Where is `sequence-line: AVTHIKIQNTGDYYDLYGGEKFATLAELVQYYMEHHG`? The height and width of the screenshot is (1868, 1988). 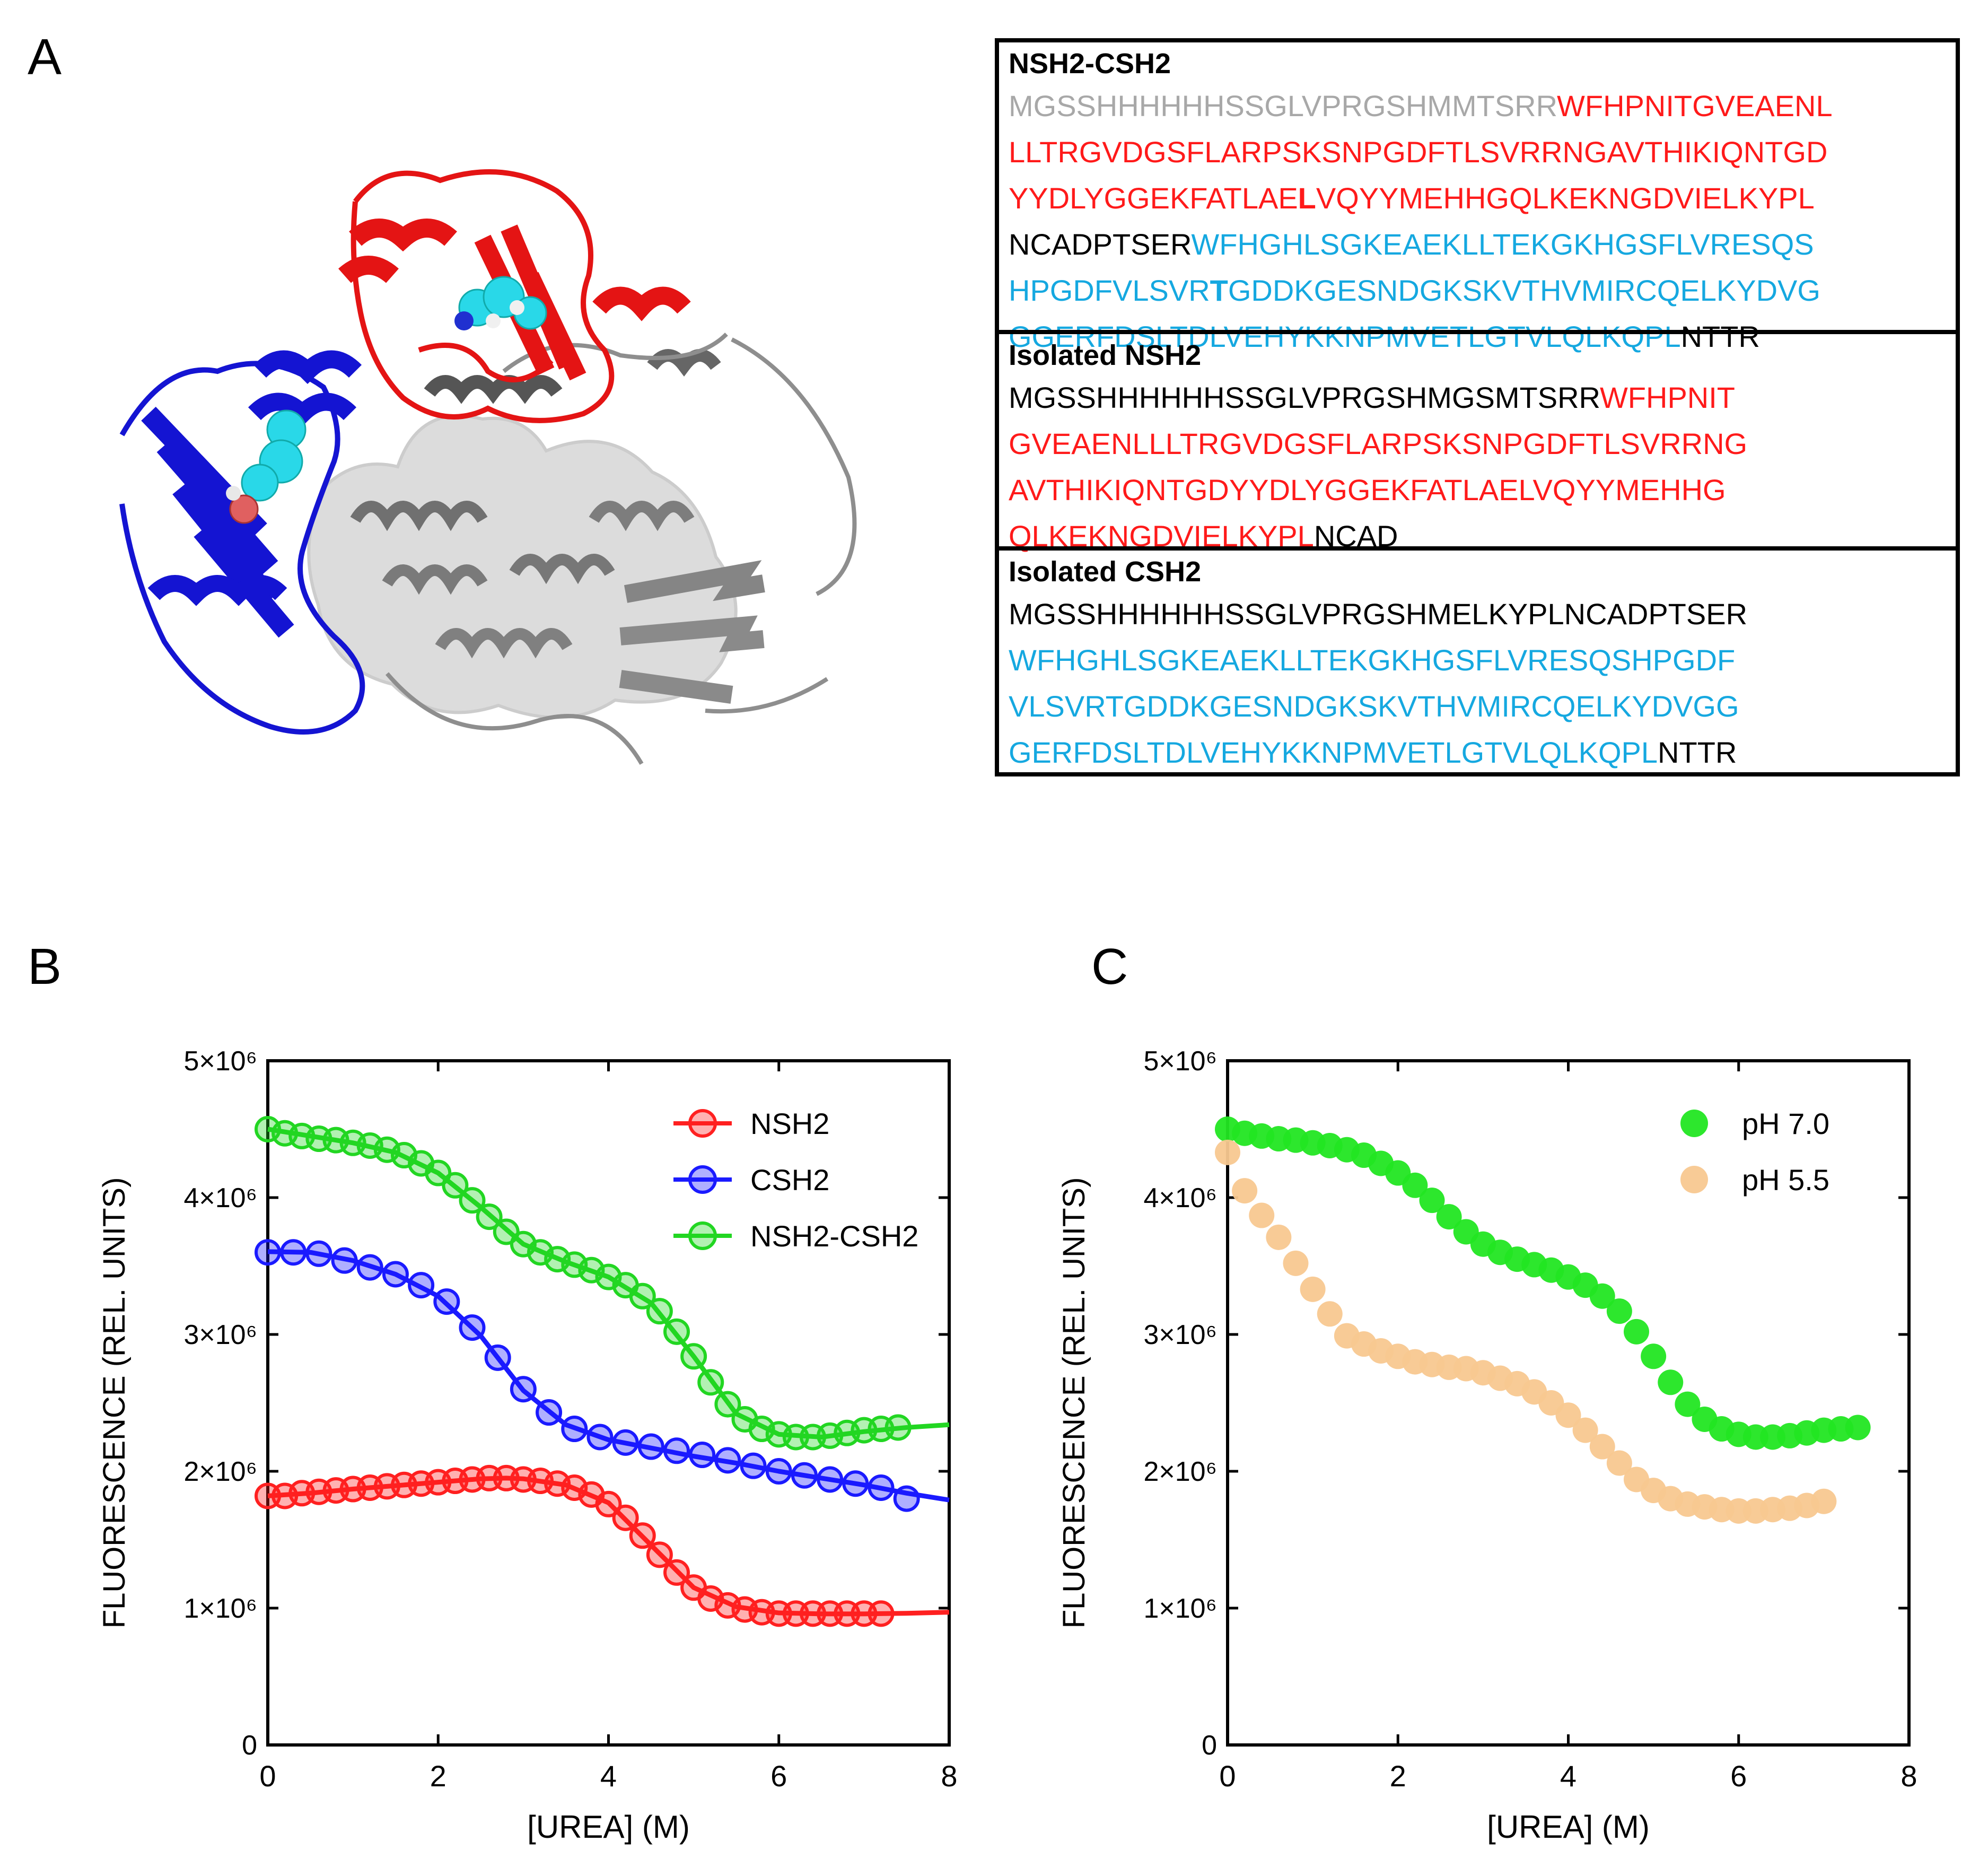 sequence-line: AVTHIKIQNTGDYYDLYGGEKFATLAELVQYYMEHHG is located at coordinates (1483, 490).